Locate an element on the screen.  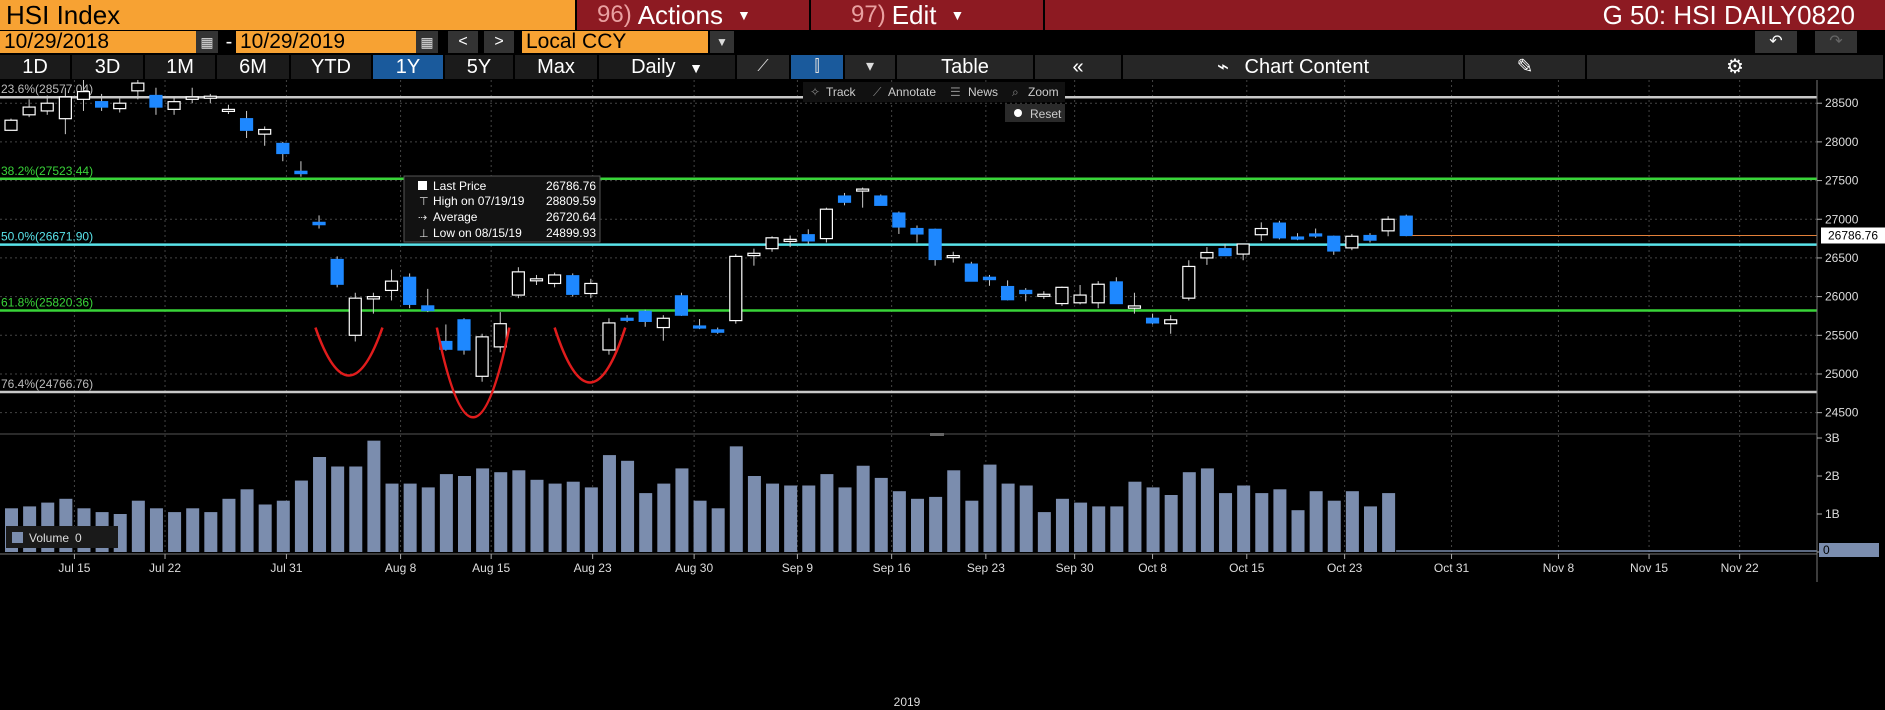
legend-average-label: Average is located at coordinates (455, 217).